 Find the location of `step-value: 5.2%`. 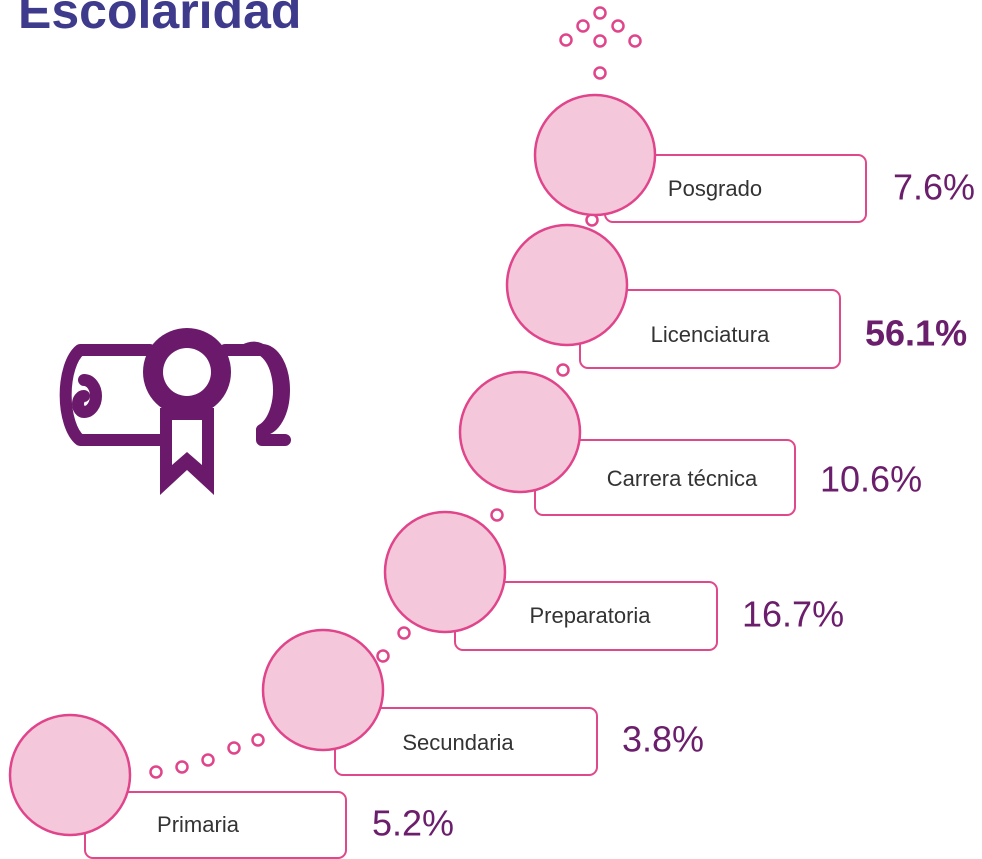

step-value: 5.2% is located at coordinates (413, 823).